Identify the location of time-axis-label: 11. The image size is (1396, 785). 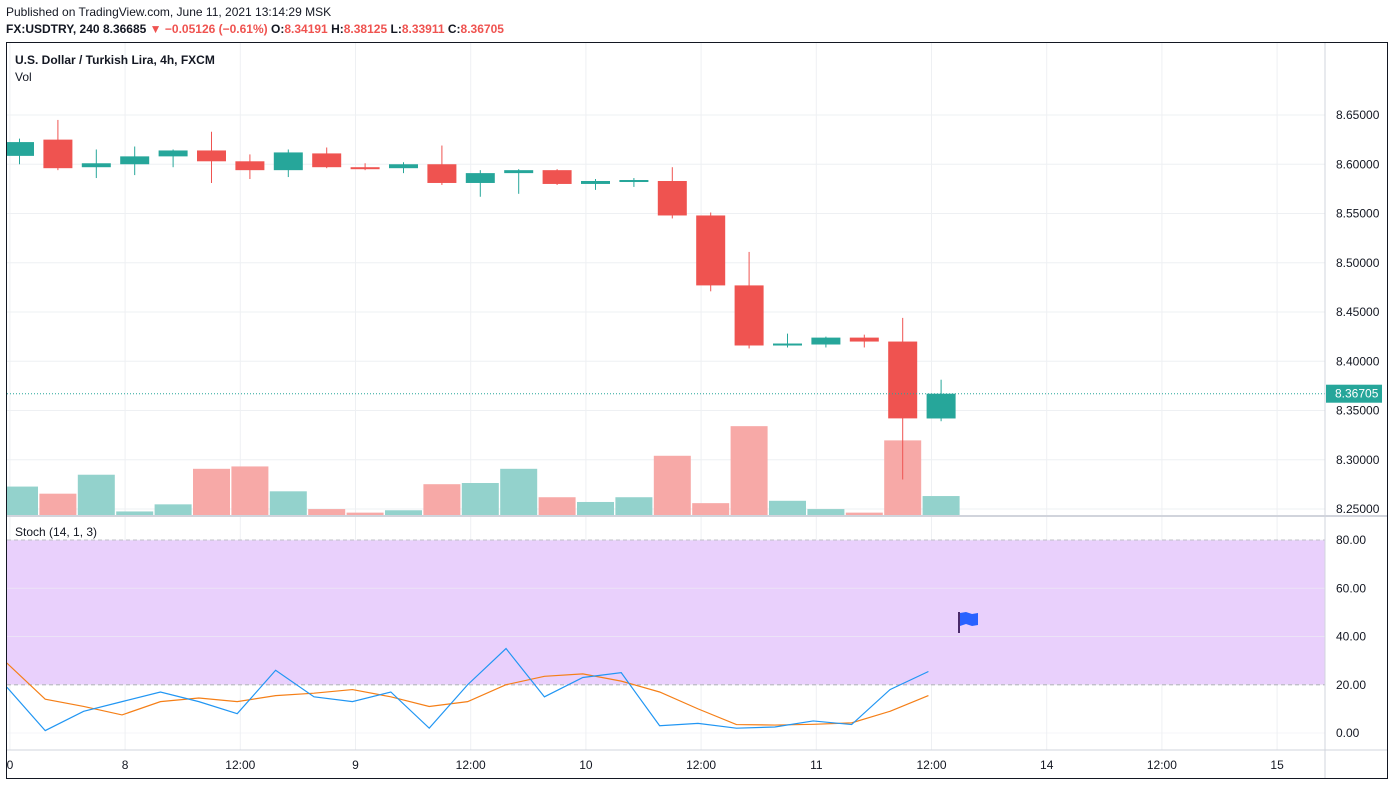
(816, 765).